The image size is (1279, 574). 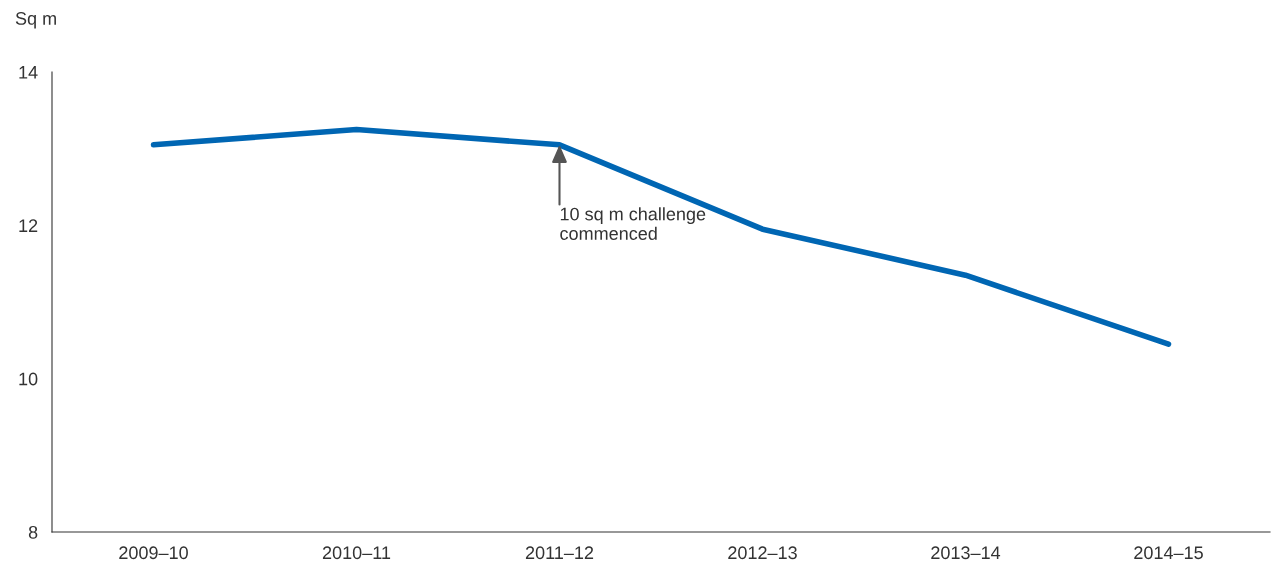 I want to click on y-tick-label: 12, so click(x=28, y=225).